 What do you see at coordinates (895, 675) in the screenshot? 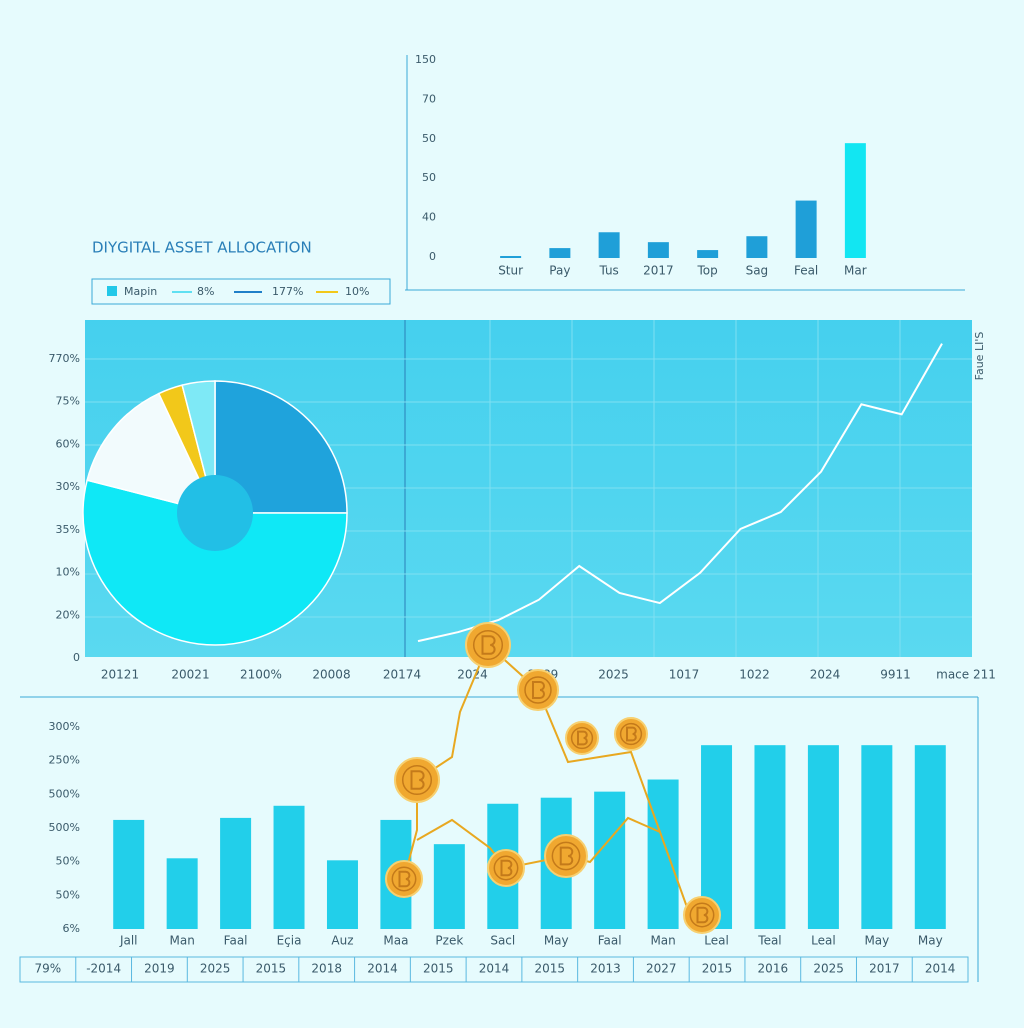
I see `x-tick-label: 9911` at bounding box center [895, 675].